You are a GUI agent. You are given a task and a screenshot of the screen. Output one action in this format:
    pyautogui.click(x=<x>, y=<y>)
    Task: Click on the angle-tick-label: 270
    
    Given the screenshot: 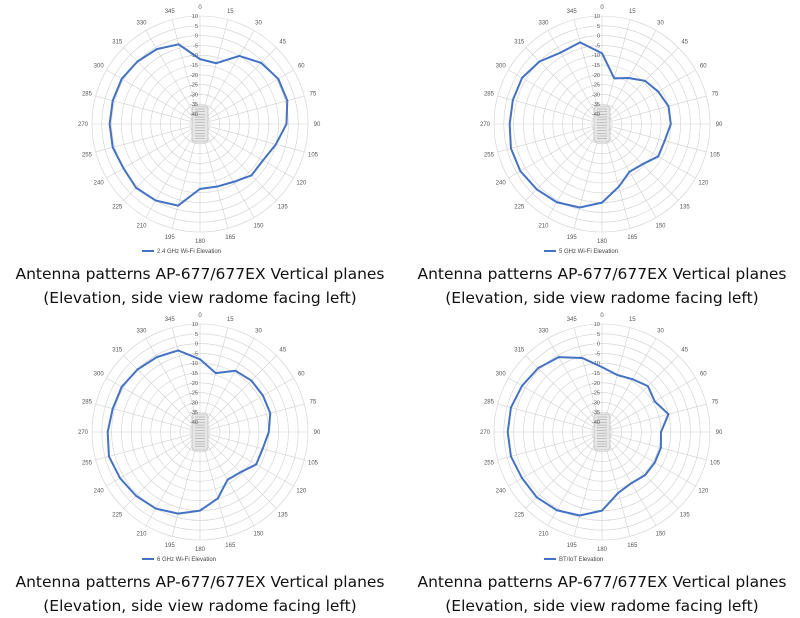 What is the action you would take?
    pyautogui.click(x=485, y=433)
    